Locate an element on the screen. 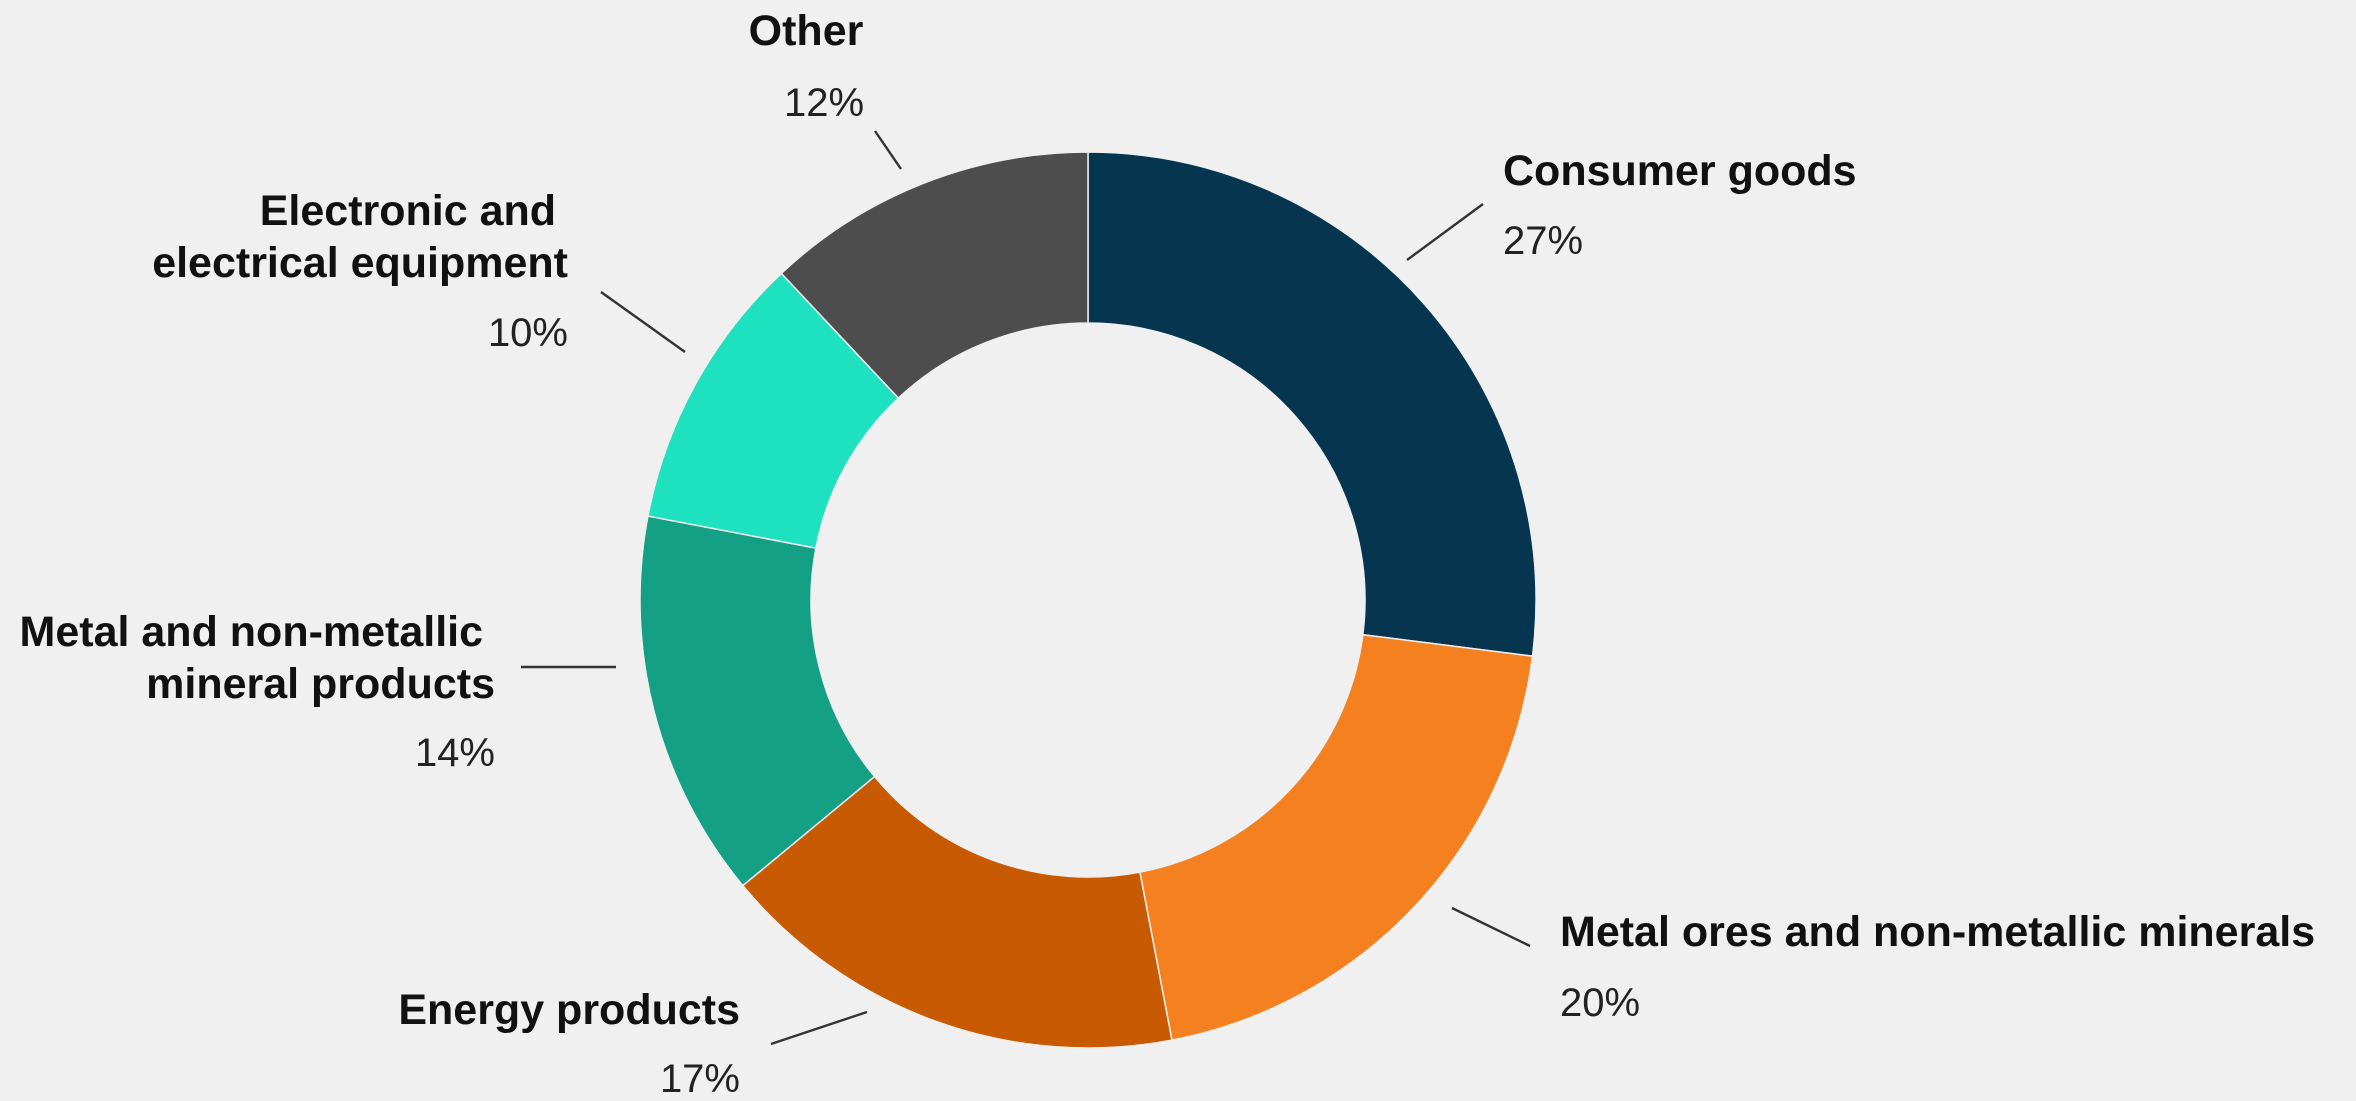 This screenshot has height=1101, width=2356. leader-line-consumer-goods is located at coordinates (1445, 232).